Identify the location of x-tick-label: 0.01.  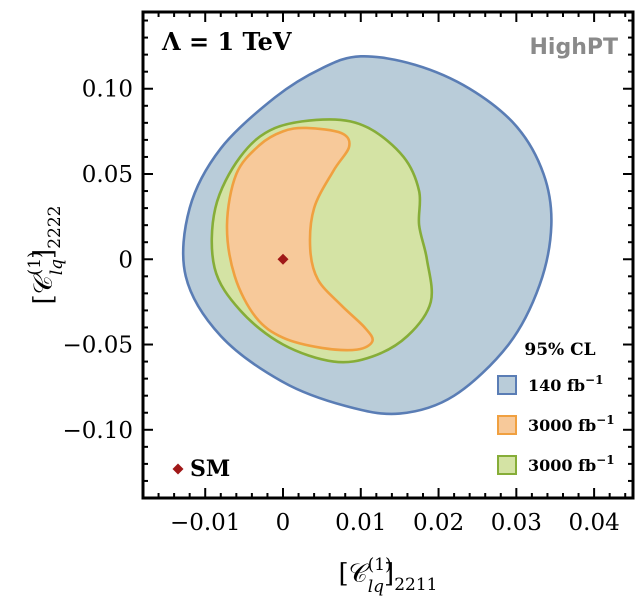
(360, 523).